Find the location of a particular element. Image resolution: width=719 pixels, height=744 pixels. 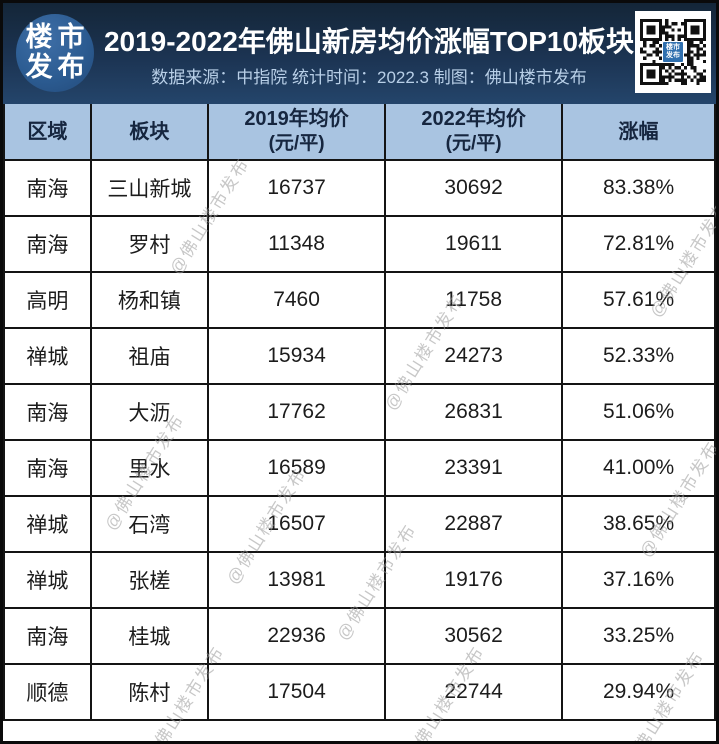

table-row: 高明 杨和镇 7460 11758 57.61% is located at coordinates (359, 300).